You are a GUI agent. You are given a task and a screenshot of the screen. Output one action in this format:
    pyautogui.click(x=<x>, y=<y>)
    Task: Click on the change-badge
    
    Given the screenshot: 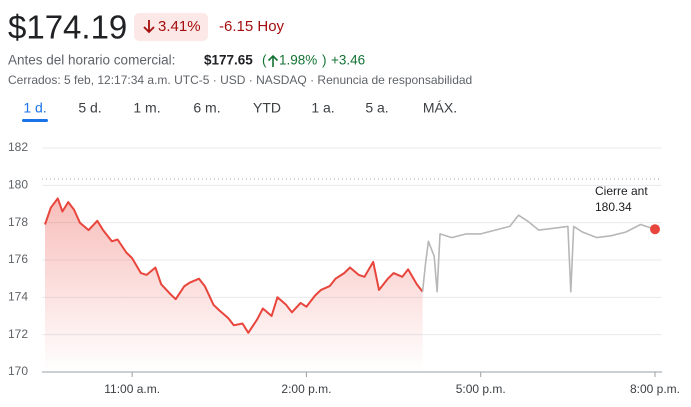 What is the action you would take?
    pyautogui.click(x=171, y=27)
    